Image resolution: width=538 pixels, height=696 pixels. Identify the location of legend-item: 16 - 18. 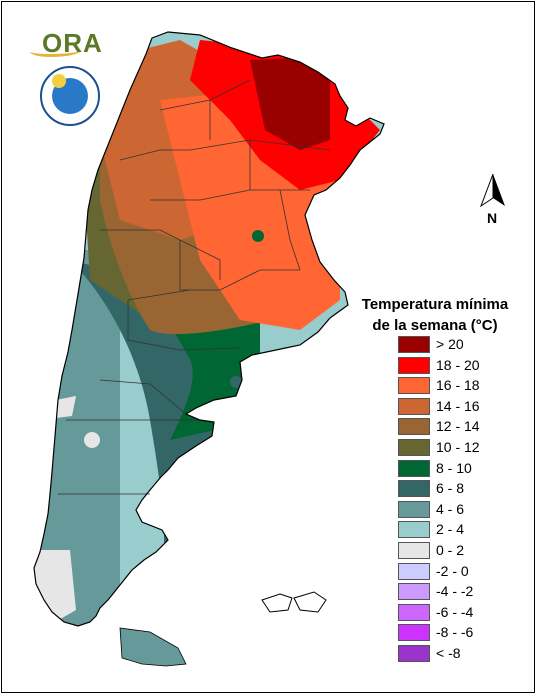
(463, 386).